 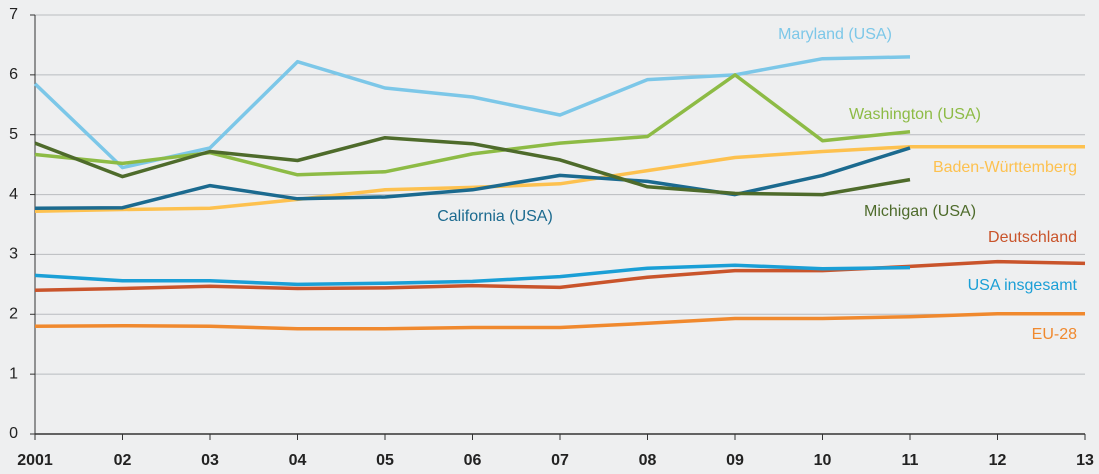 What do you see at coordinates (1023, 285) in the screenshot?
I see `series-label: USA insgesamt` at bounding box center [1023, 285].